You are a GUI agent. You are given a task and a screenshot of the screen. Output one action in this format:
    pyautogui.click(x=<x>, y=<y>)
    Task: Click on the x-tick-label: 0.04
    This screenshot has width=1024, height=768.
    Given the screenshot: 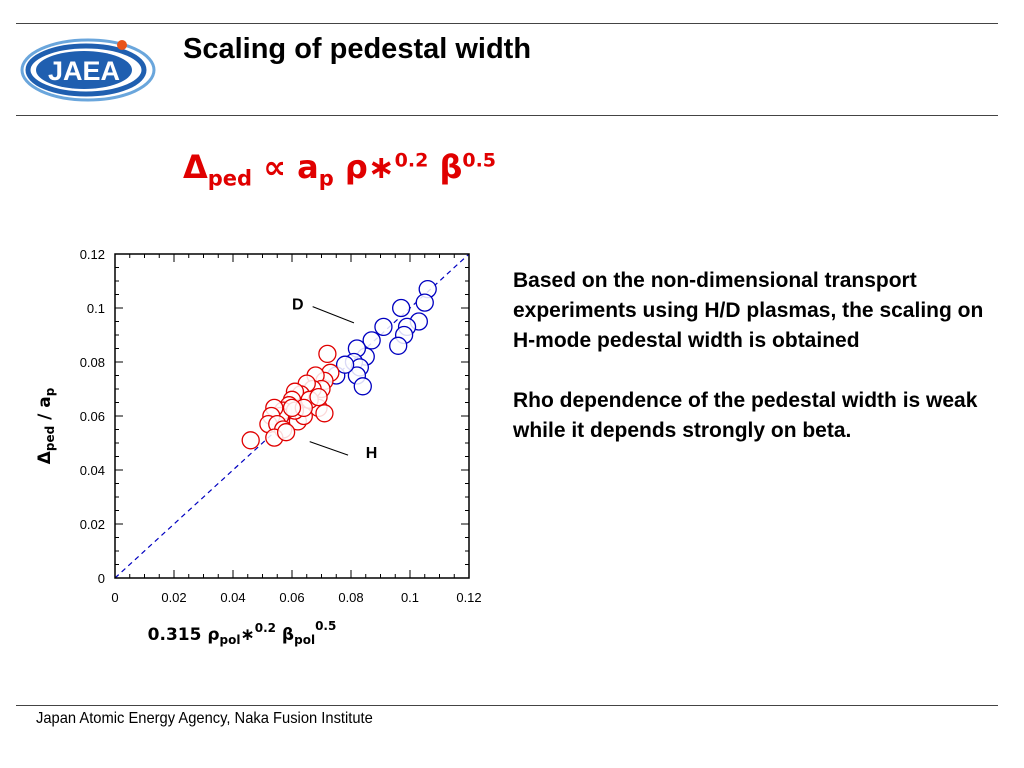 What is the action you would take?
    pyautogui.click(x=232, y=597)
    